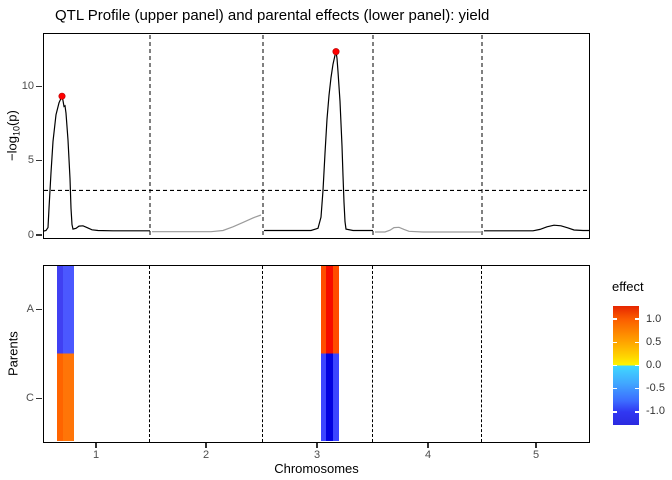  Describe the element at coordinates (655, 411) in the screenshot. I see `legend-tick-label: -1.0` at that location.